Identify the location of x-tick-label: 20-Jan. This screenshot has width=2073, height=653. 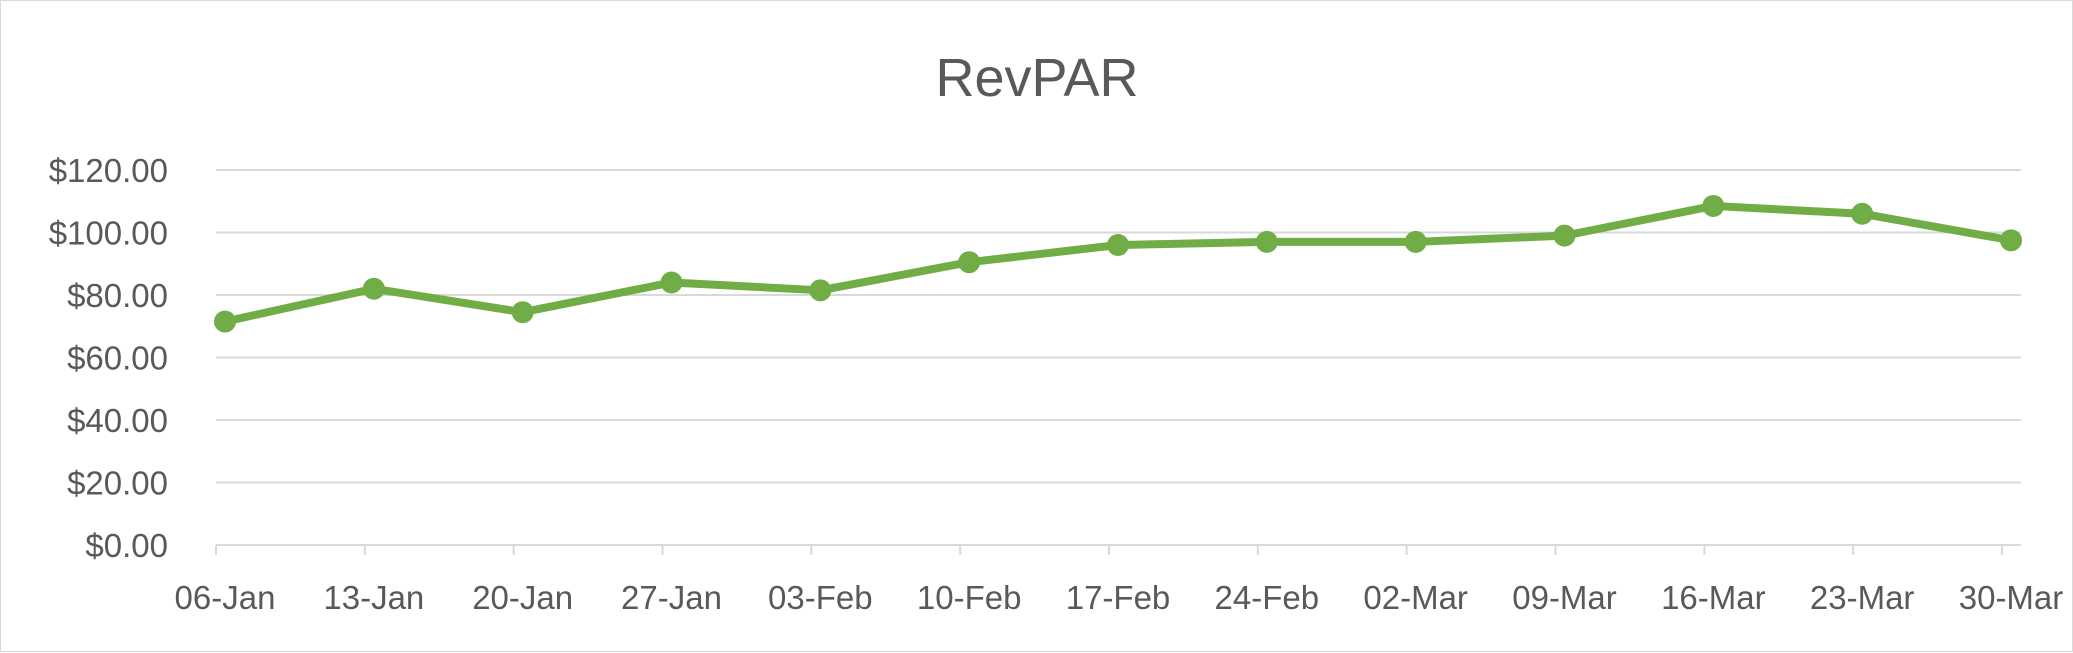
(522, 597).